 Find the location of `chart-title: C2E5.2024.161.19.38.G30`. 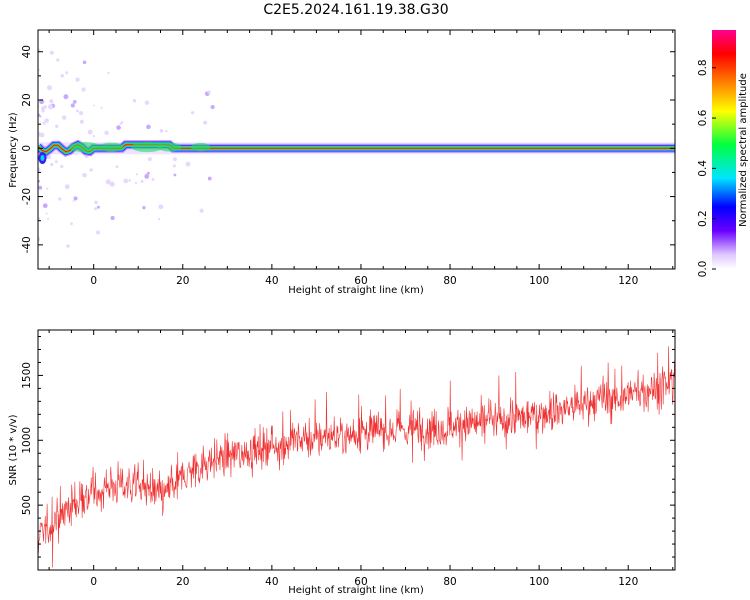

chart-title: C2E5.2024.161.19.38.G30 is located at coordinates (355, 10).